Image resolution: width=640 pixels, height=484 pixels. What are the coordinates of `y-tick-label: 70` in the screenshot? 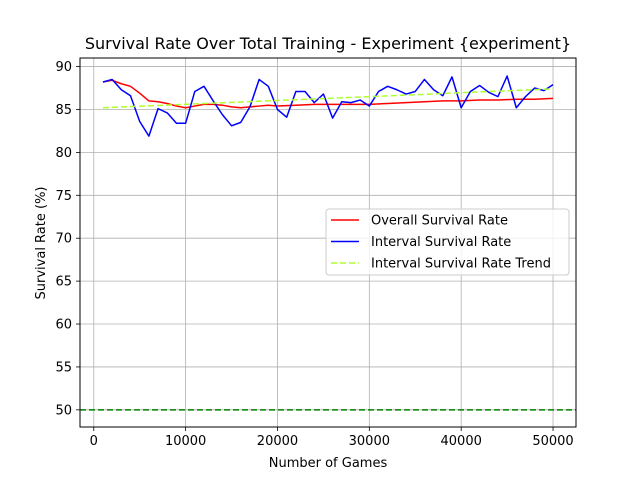 It's located at (63, 239).